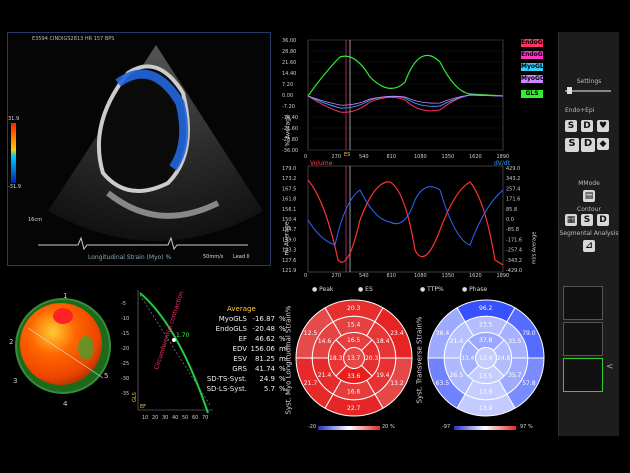 The height and width of the screenshot is (473, 630). I want to click on radio-peak: ● Peak, so click(323, 289).